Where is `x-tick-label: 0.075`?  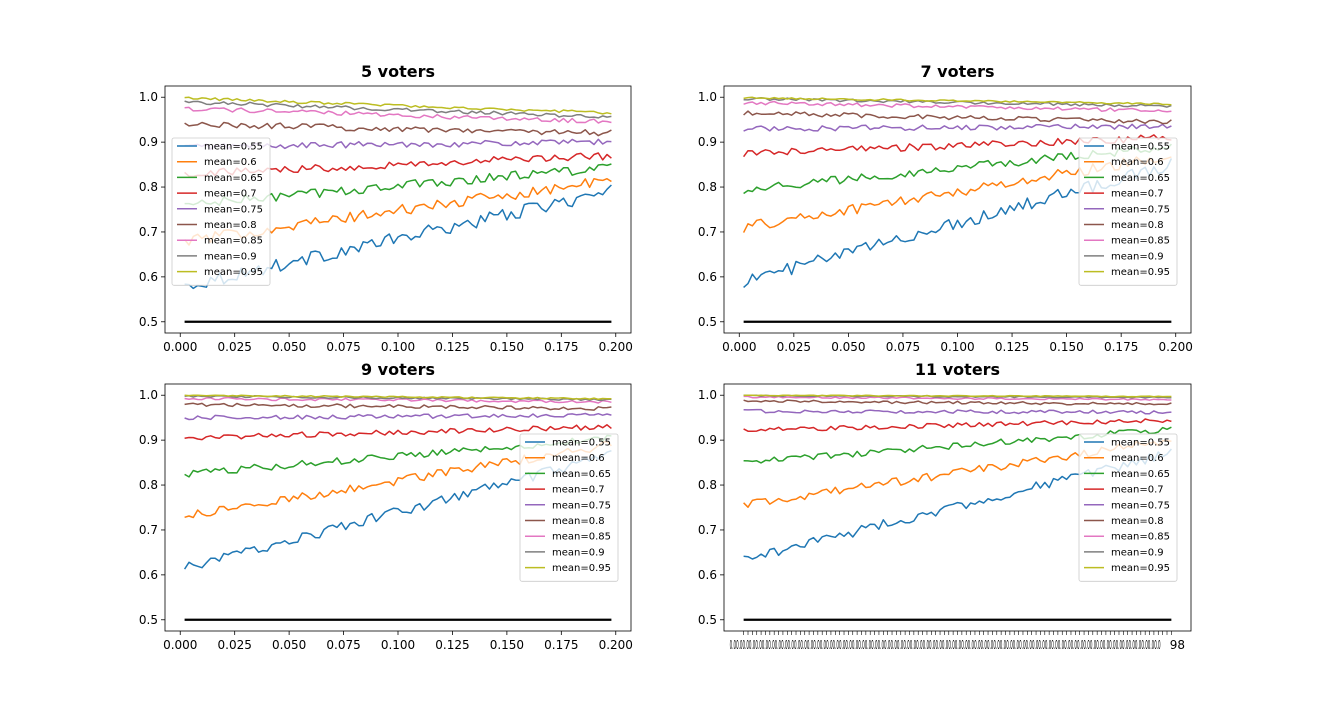 x-tick-label: 0.075 is located at coordinates (343, 645).